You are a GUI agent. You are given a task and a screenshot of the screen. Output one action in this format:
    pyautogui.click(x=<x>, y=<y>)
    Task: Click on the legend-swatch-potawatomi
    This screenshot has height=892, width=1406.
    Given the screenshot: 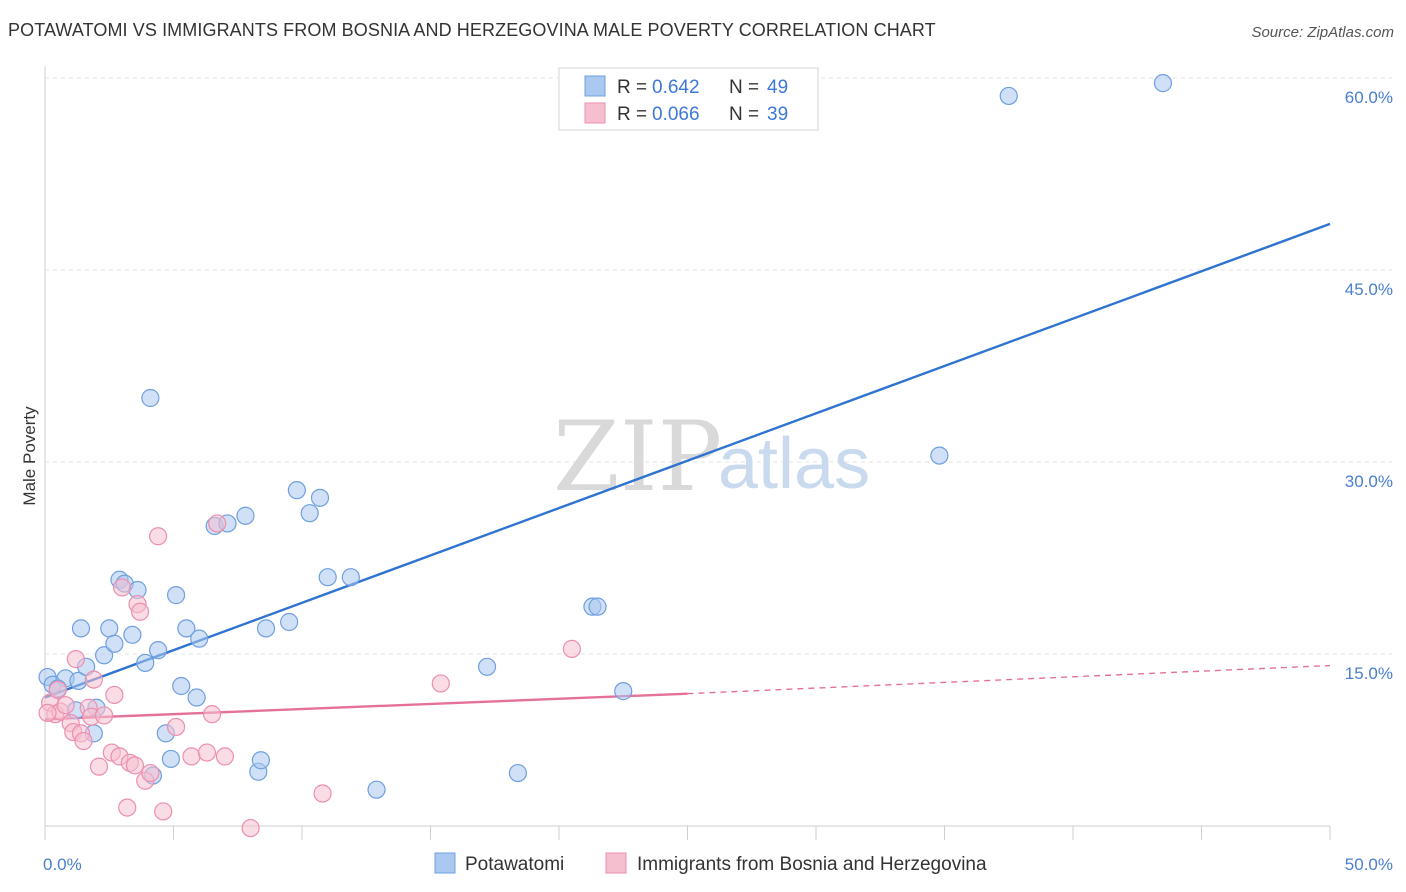 What is the action you would take?
    pyautogui.click(x=595, y=86)
    